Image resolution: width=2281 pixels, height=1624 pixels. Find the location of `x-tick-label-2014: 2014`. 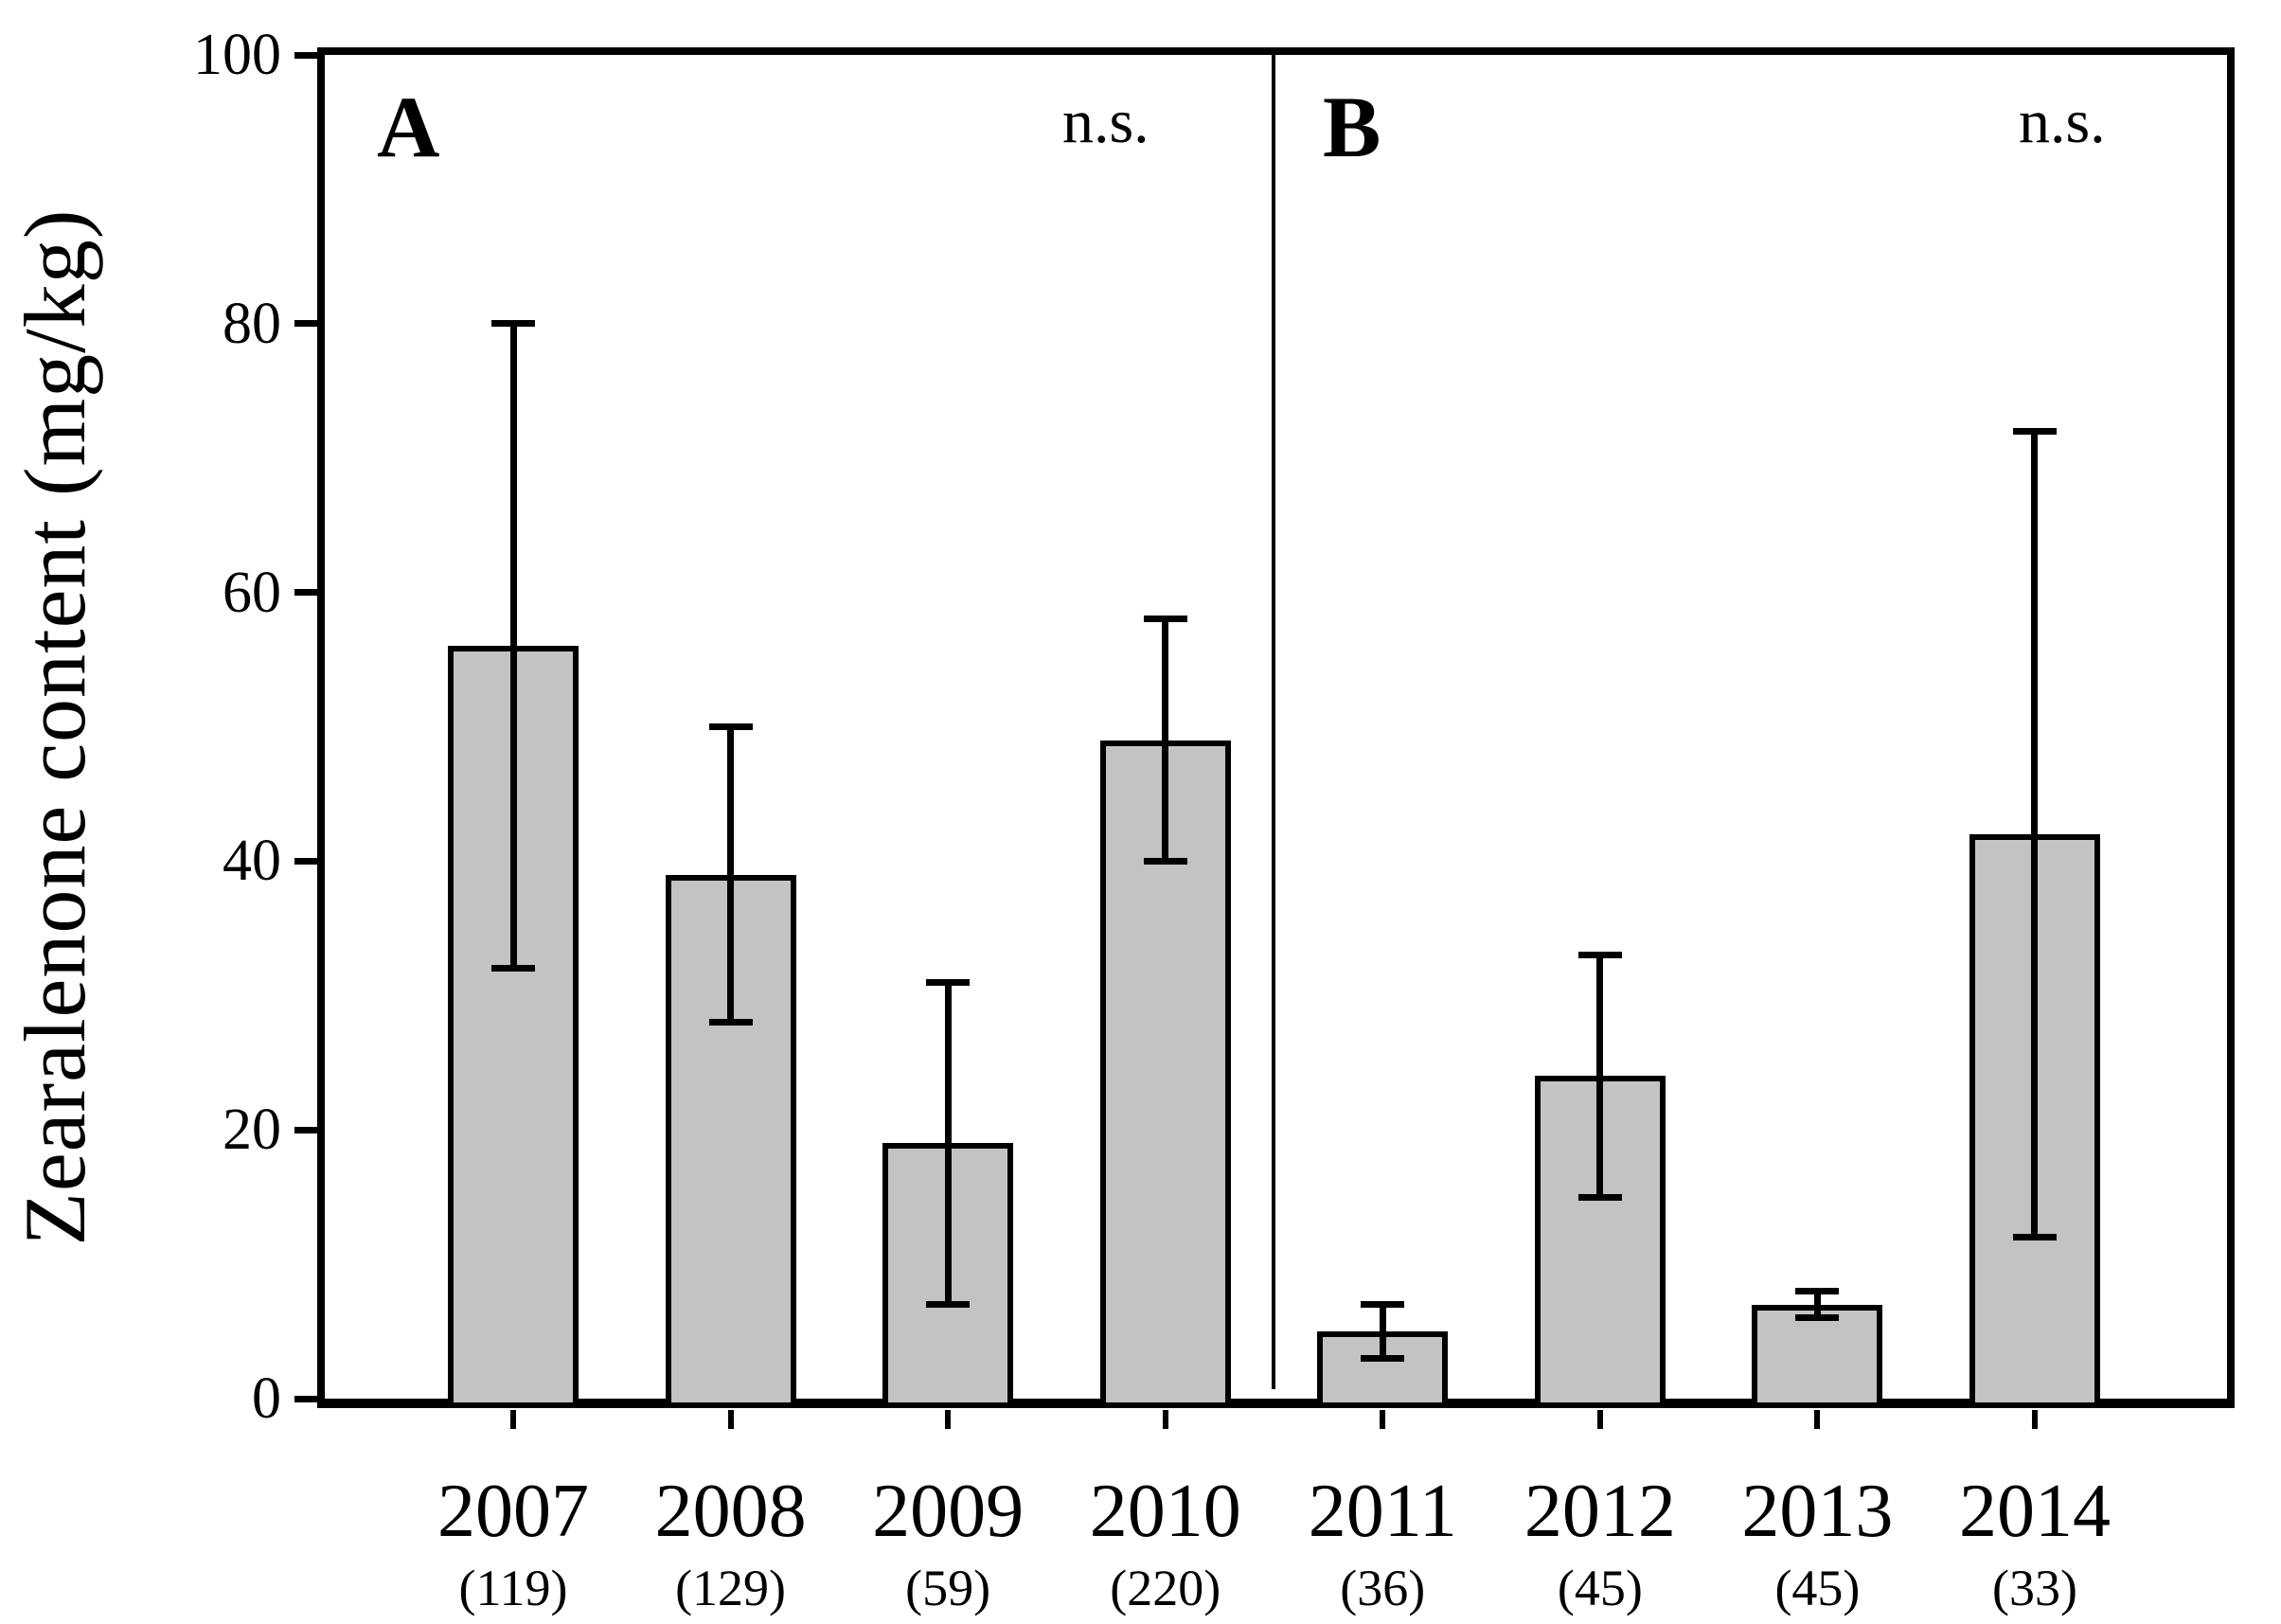

x-tick-label-2014: 2014 is located at coordinates (2034, 1512).